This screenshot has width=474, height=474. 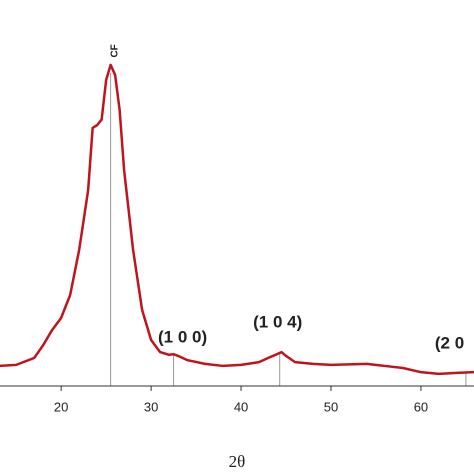 What do you see at coordinates (241, 406) in the screenshot?
I see `x-tick-label: 40` at bounding box center [241, 406].